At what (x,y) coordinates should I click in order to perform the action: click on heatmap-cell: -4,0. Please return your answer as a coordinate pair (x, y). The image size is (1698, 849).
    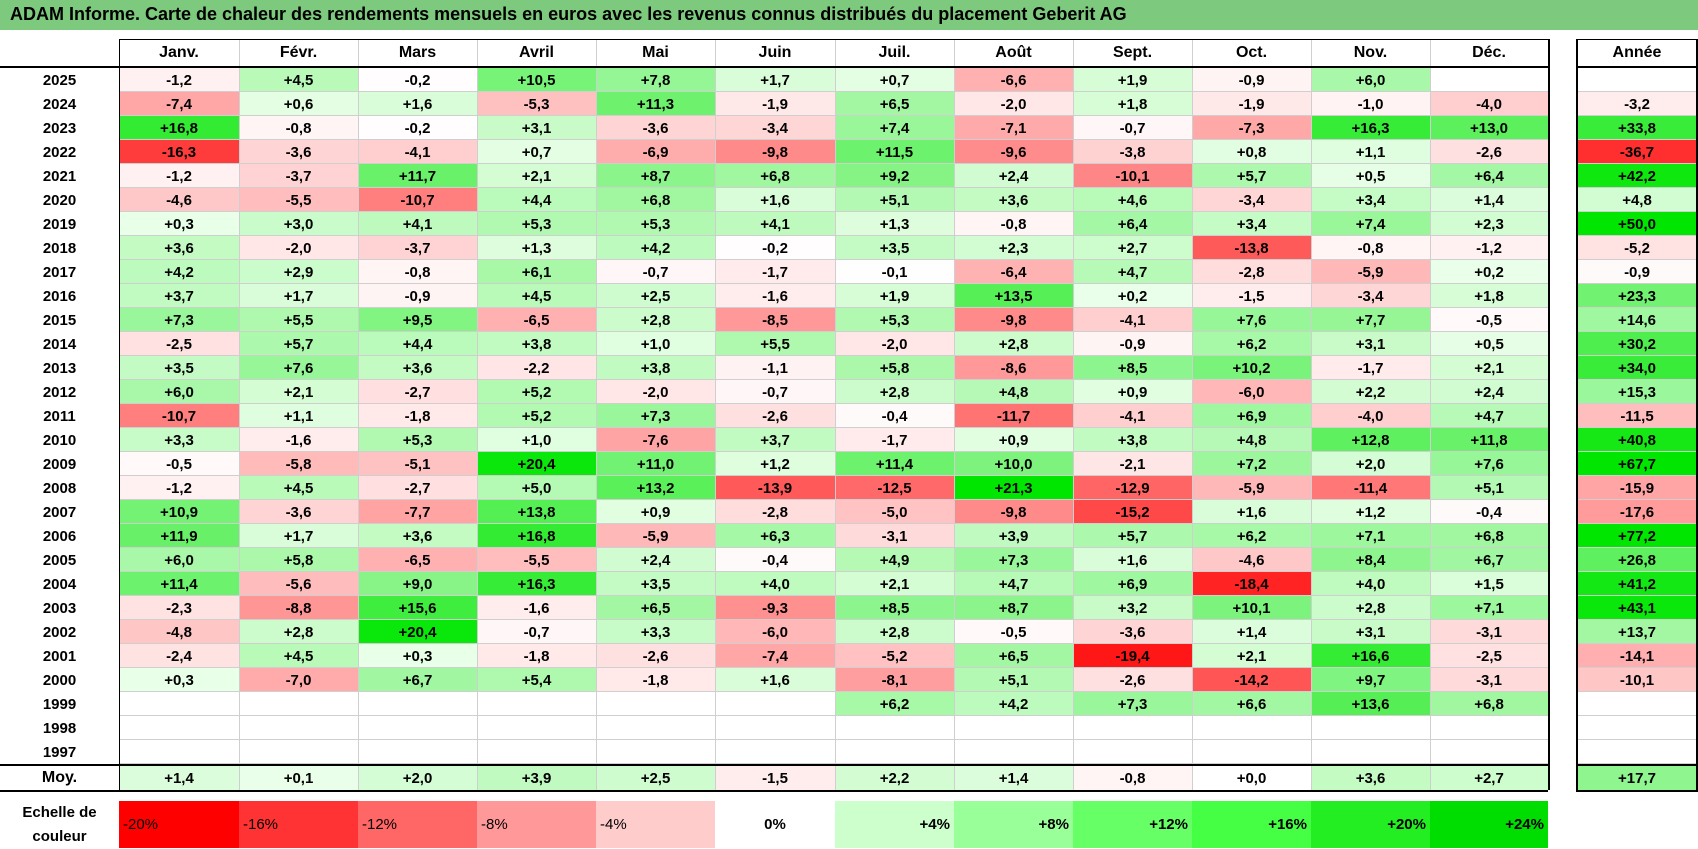
    Looking at the image, I should click on (1489, 104).